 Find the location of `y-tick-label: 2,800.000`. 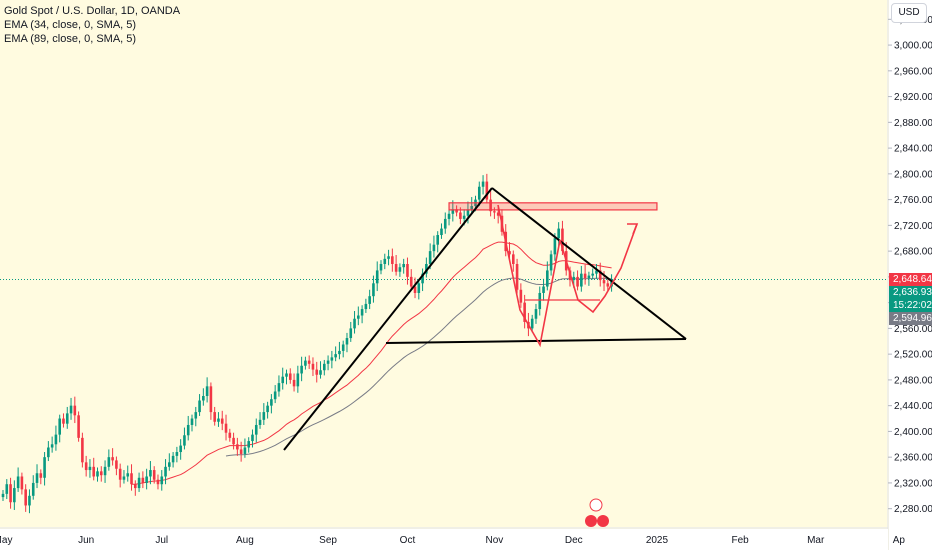

y-tick-label: 2,800.000 is located at coordinates (913, 174).